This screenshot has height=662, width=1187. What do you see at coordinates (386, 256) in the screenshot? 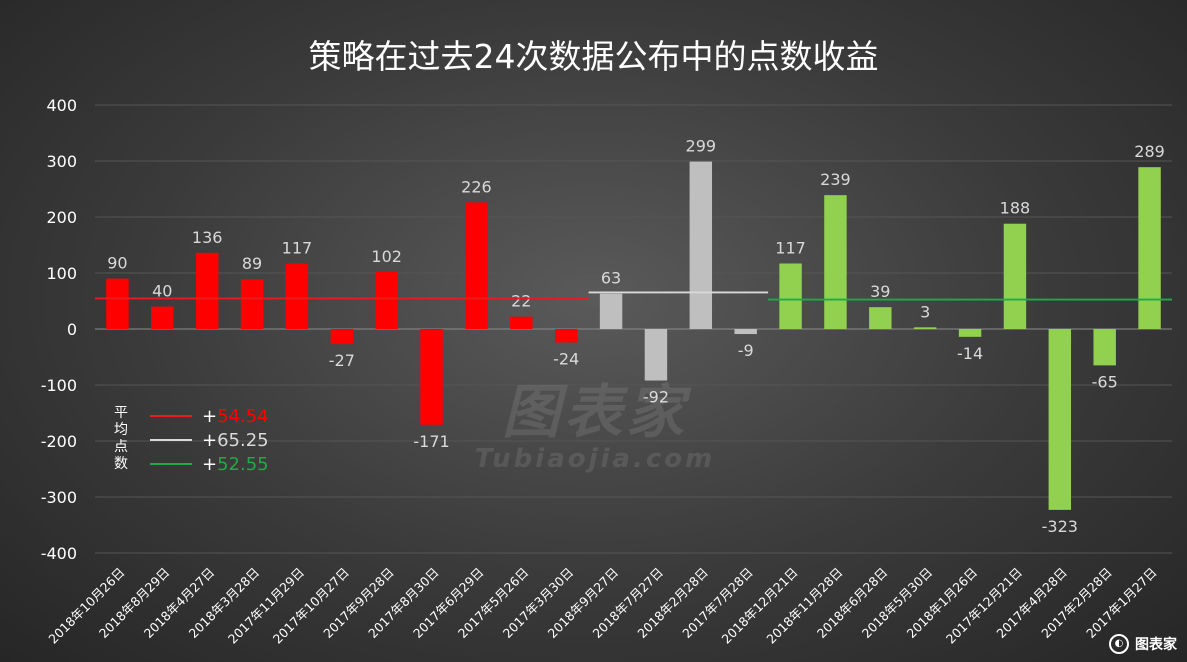
I see `data-label: 102` at bounding box center [386, 256].